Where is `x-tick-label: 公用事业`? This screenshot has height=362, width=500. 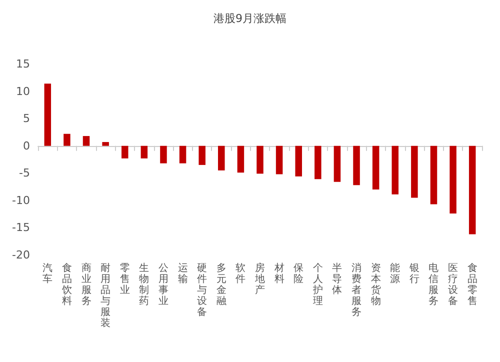 x-tick-label: 公用事业 is located at coordinates (163, 284).